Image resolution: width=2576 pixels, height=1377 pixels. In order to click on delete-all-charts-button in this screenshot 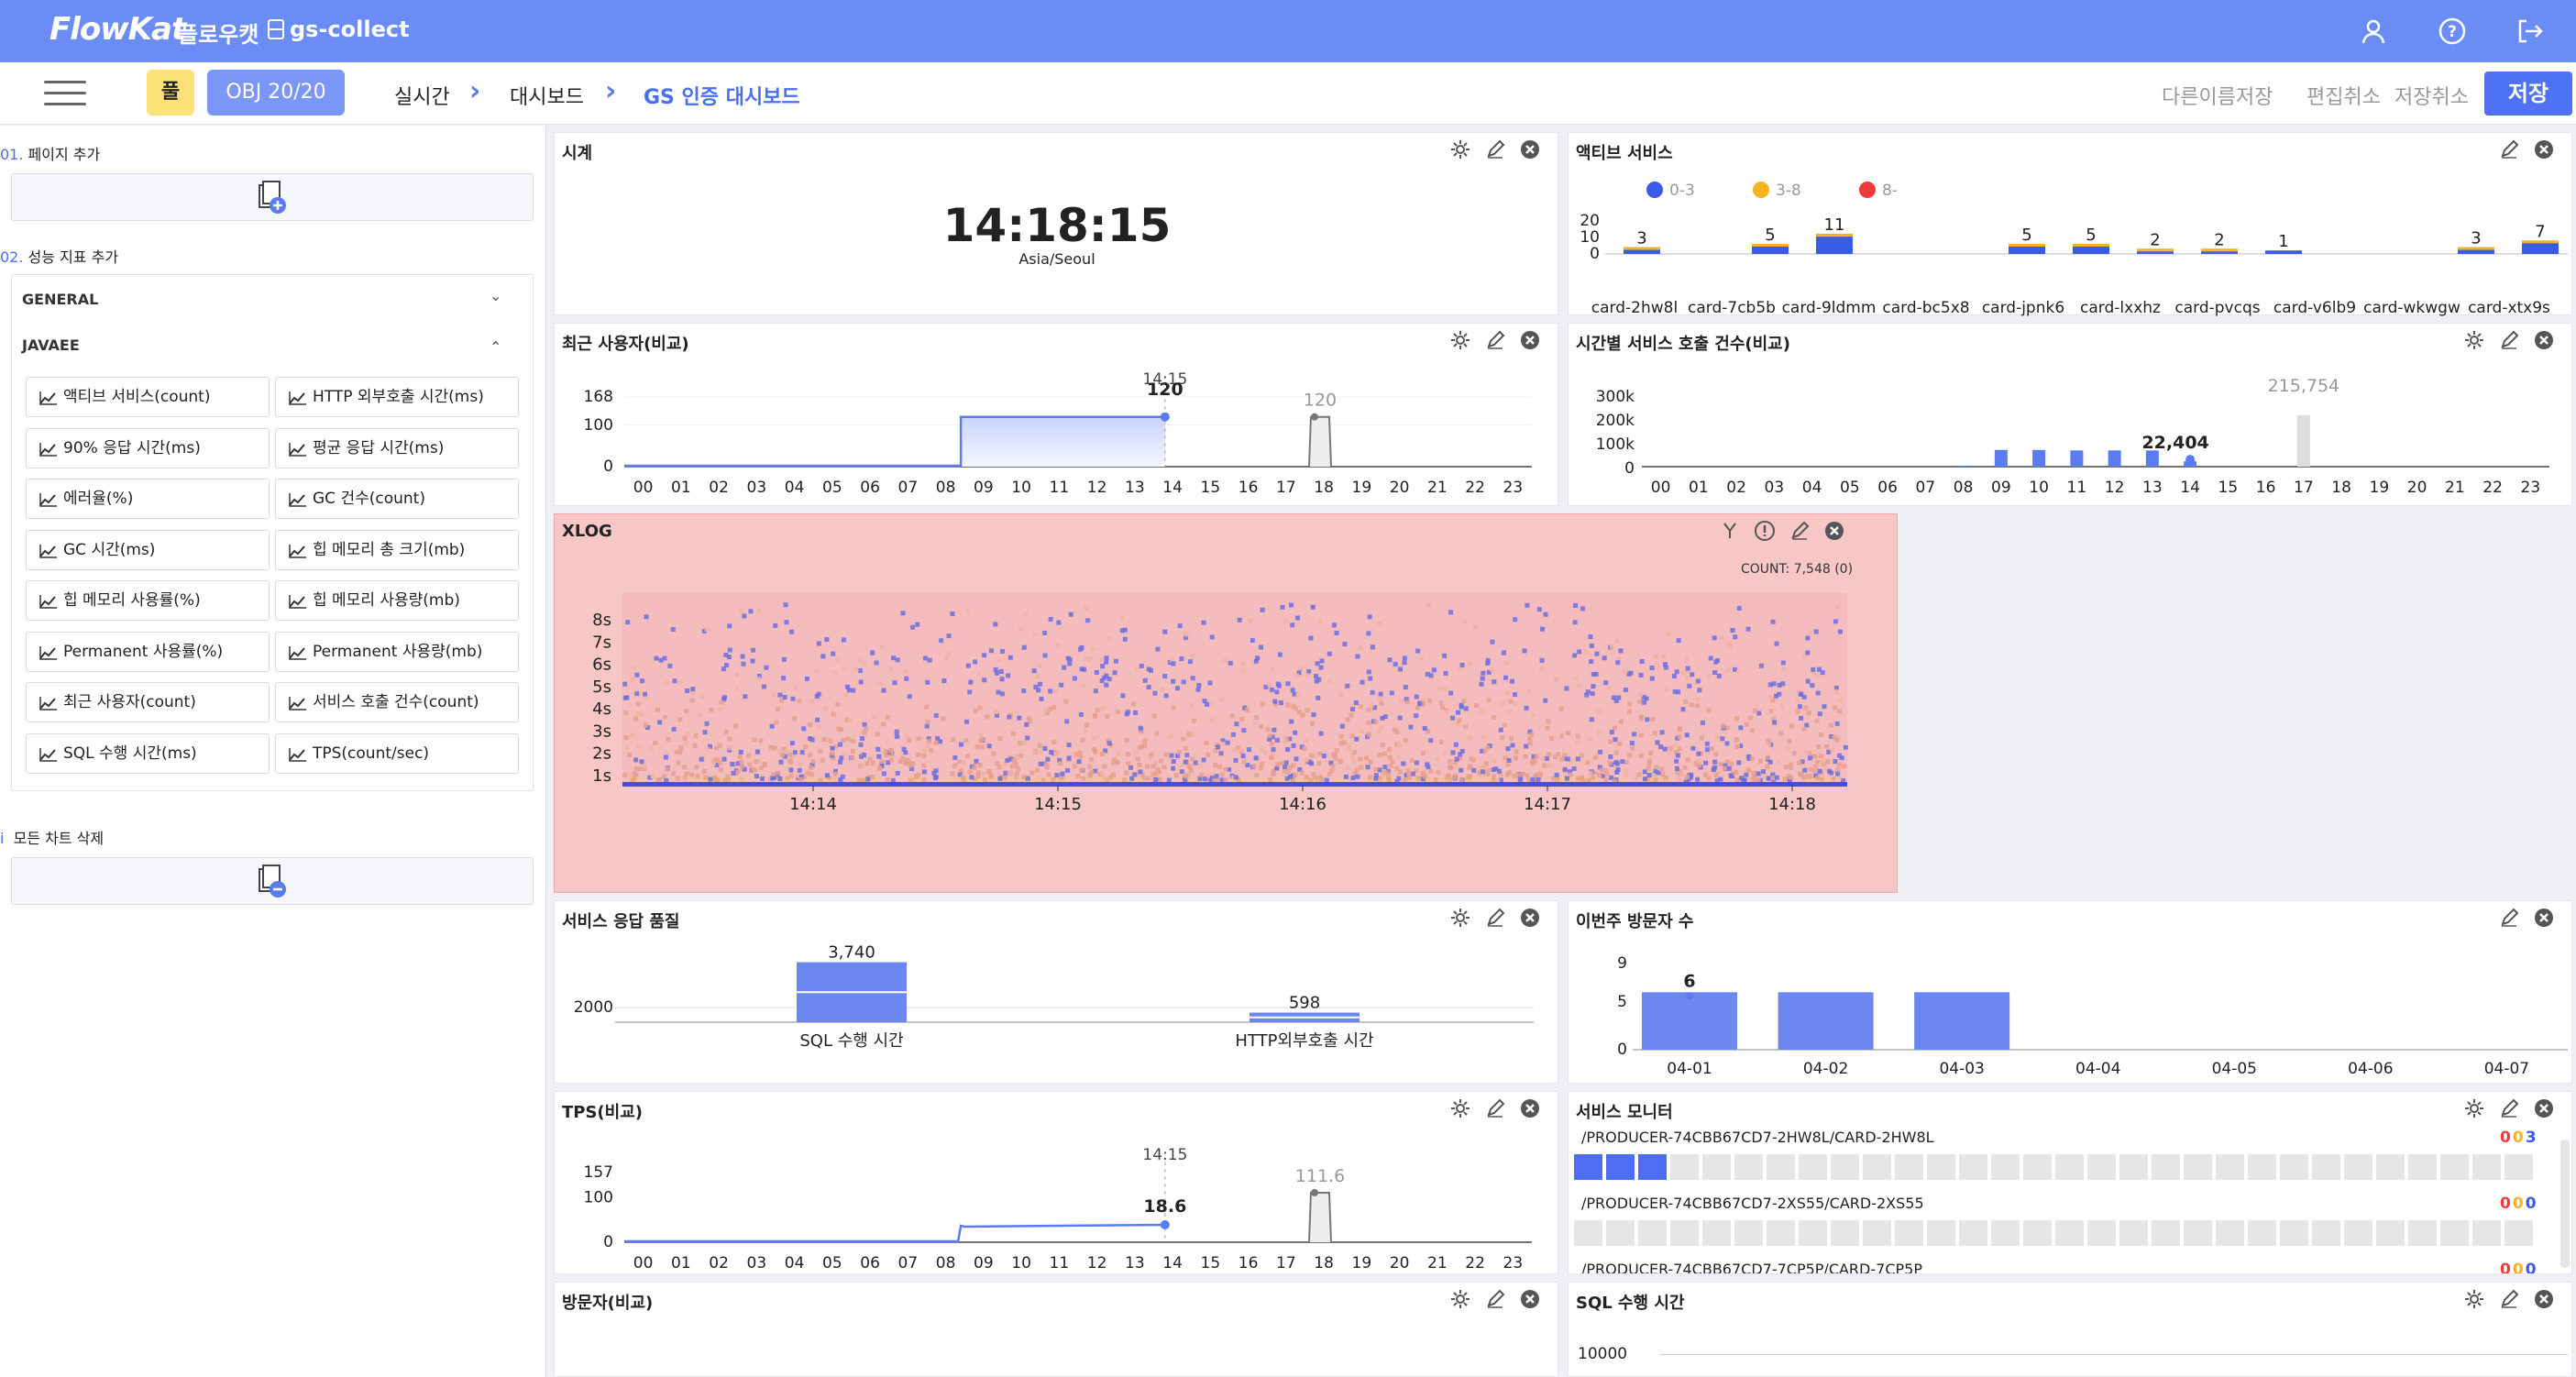, I will do `click(273, 881)`.